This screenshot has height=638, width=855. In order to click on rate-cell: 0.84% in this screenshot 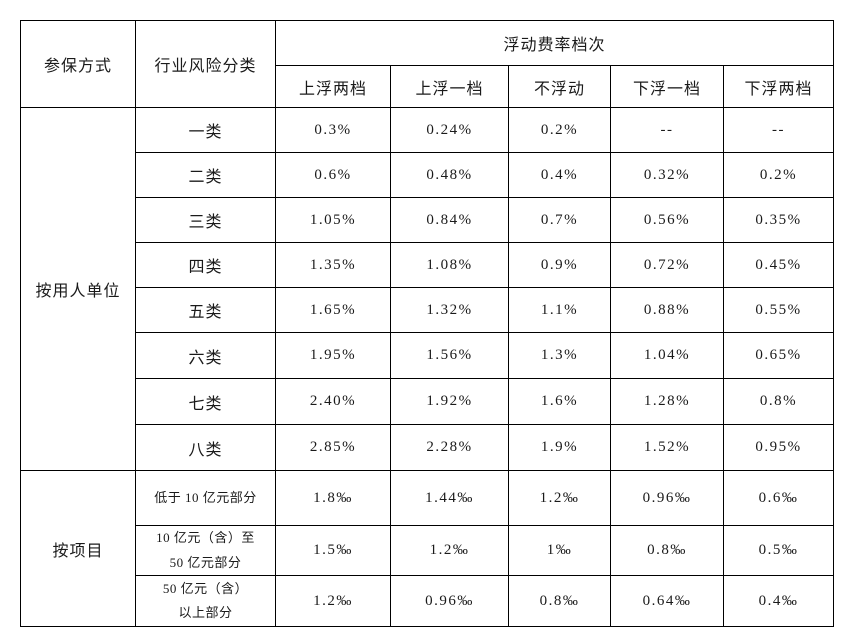, I will do `click(449, 220)`.